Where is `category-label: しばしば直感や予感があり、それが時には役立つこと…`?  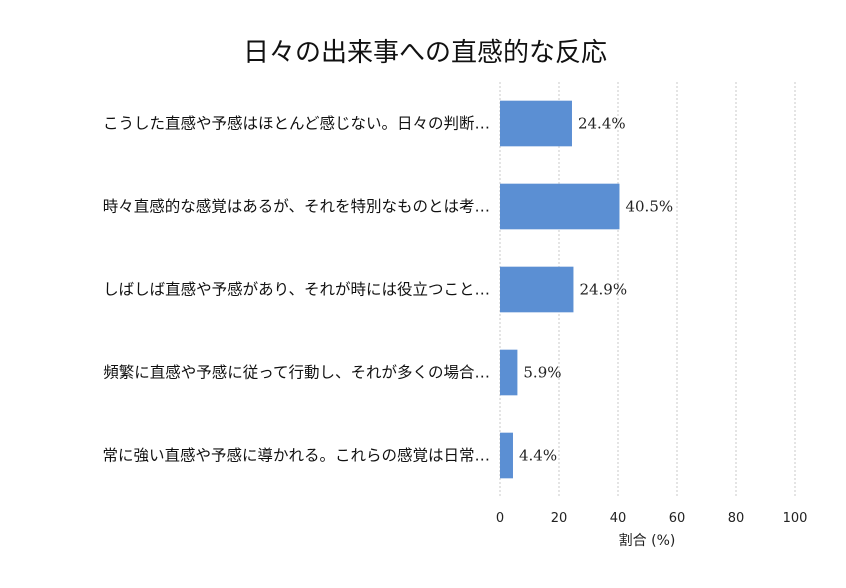 category-label: しばしば直感や予感があり、それが時には役立つこと… is located at coordinates (296, 290).